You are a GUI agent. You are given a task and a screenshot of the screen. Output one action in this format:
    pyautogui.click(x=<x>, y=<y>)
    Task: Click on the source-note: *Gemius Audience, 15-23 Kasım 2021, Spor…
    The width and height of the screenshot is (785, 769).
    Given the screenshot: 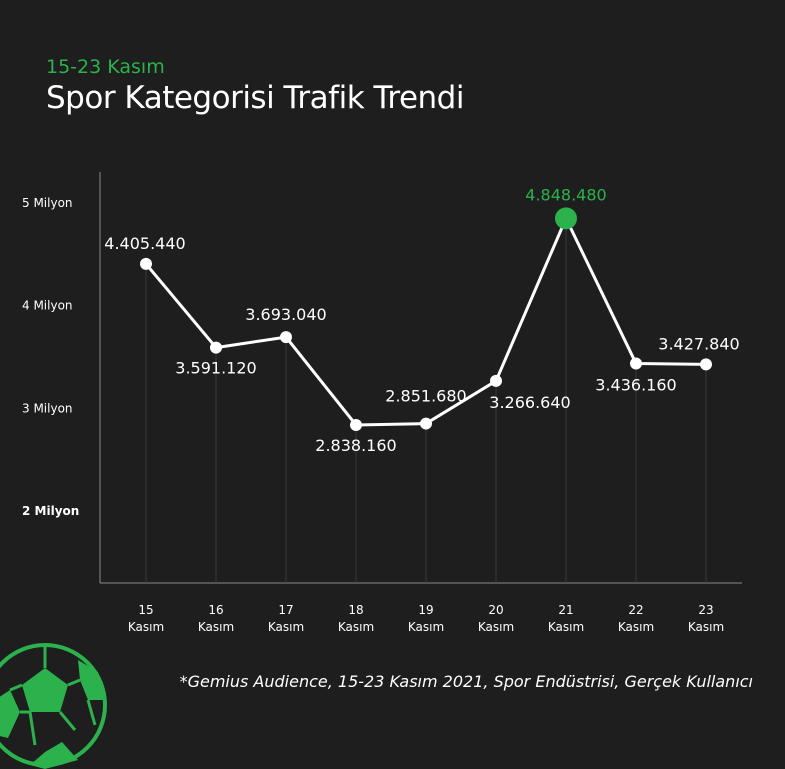 What is the action you would take?
    pyautogui.click(x=466, y=681)
    